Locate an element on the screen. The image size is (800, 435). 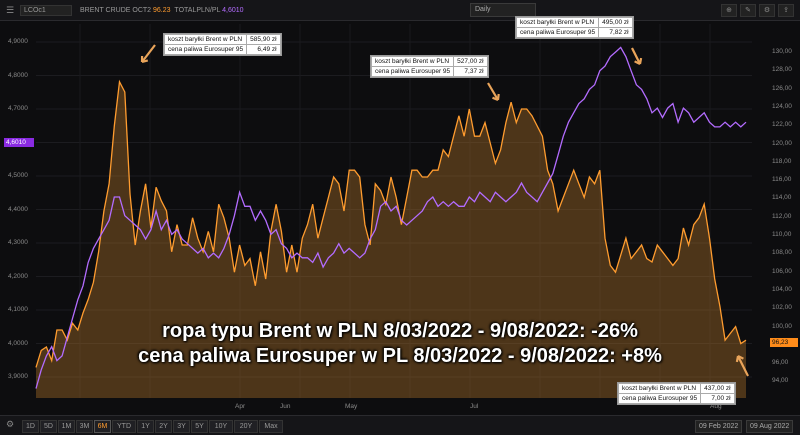
left-axis-tick: 4,8000 is located at coordinates (18, 75).